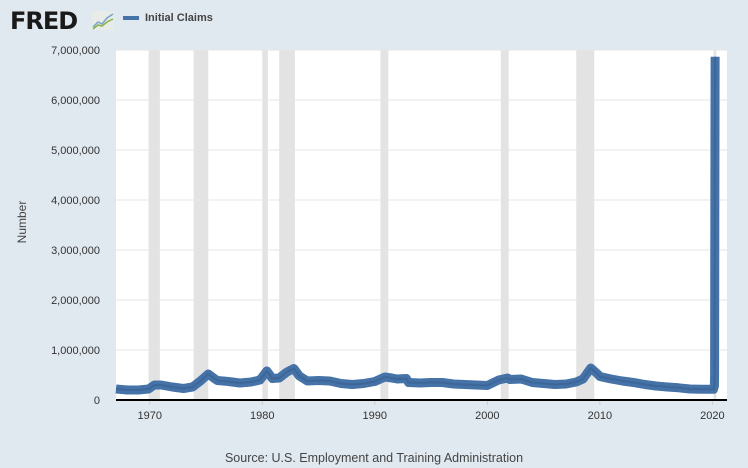 This screenshot has width=748, height=468. Describe the element at coordinates (75, 51) in the screenshot. I see `y-tick-label: 7,000,000` at that location.